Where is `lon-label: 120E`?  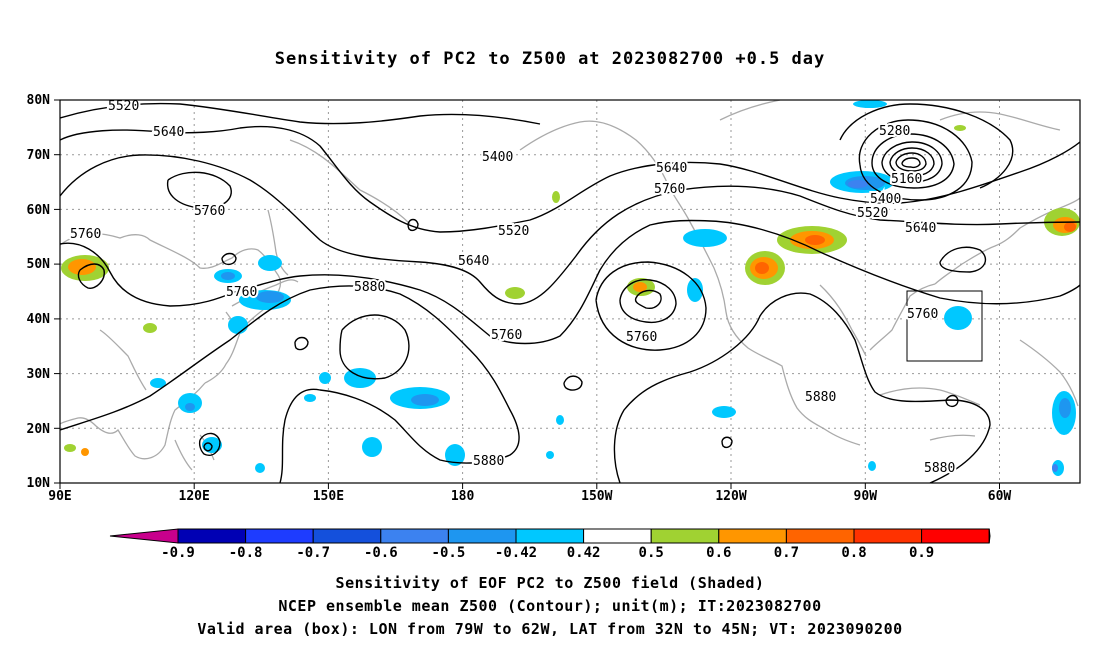
lon-label: 120E is located at coordinates (194, 496).